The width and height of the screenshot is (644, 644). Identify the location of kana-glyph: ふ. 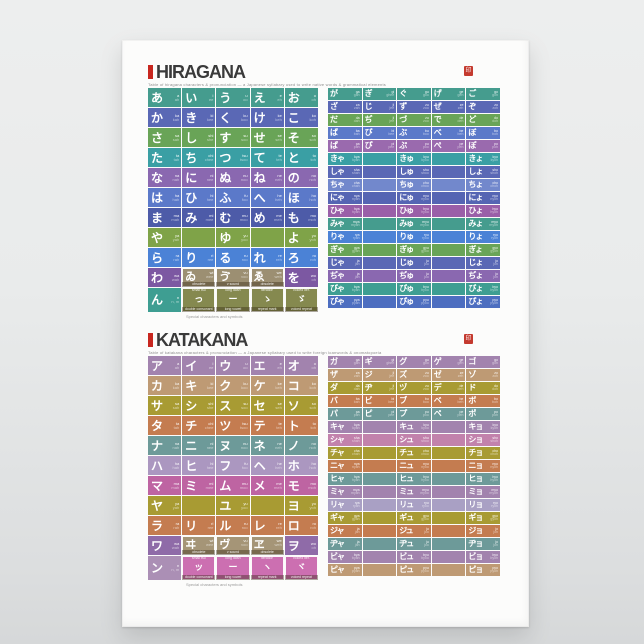
(225, 197).